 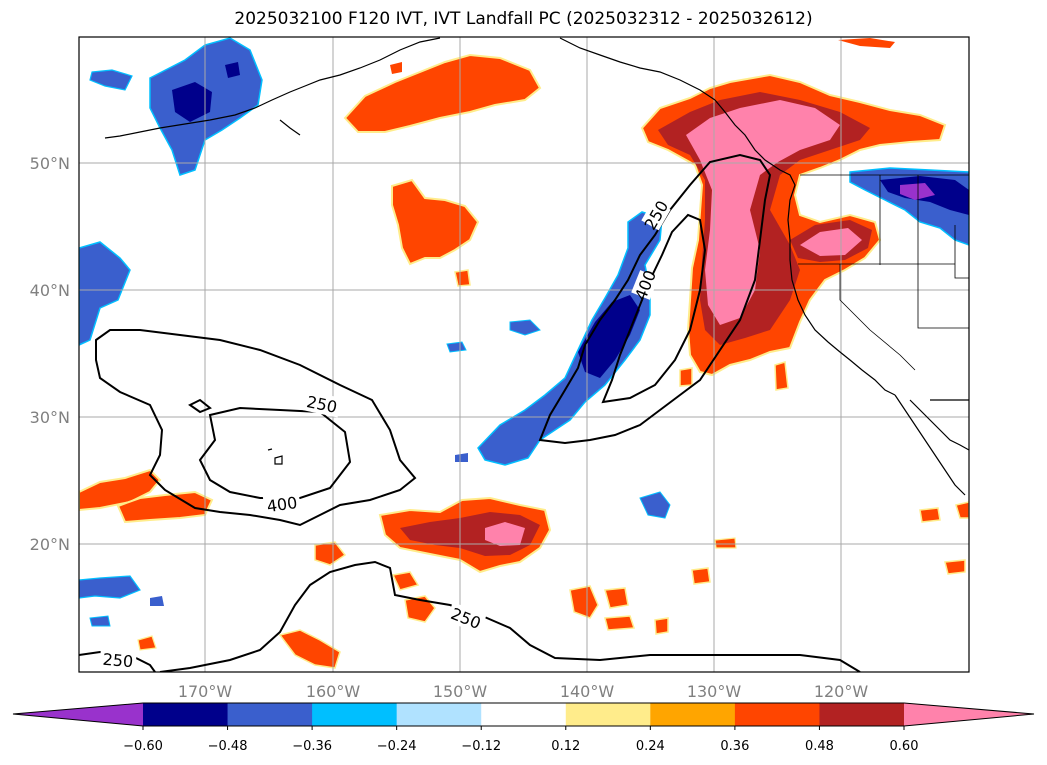 I want to click on lat-label-40n: 40°N, so click(x=50, y=290).